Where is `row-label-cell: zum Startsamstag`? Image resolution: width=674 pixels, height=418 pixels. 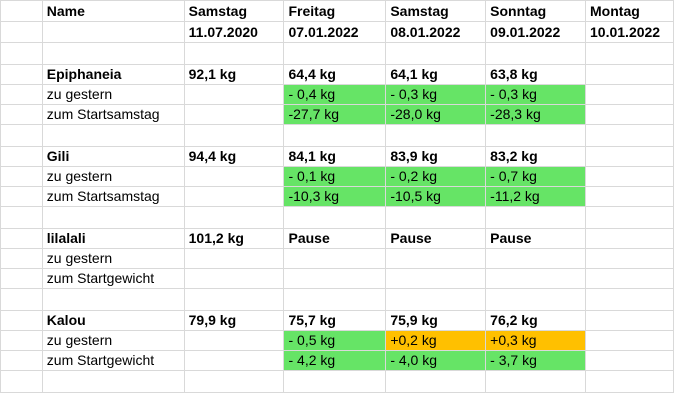
row-label-cell: zum Startsamstag is located at coordinates (113, 196).